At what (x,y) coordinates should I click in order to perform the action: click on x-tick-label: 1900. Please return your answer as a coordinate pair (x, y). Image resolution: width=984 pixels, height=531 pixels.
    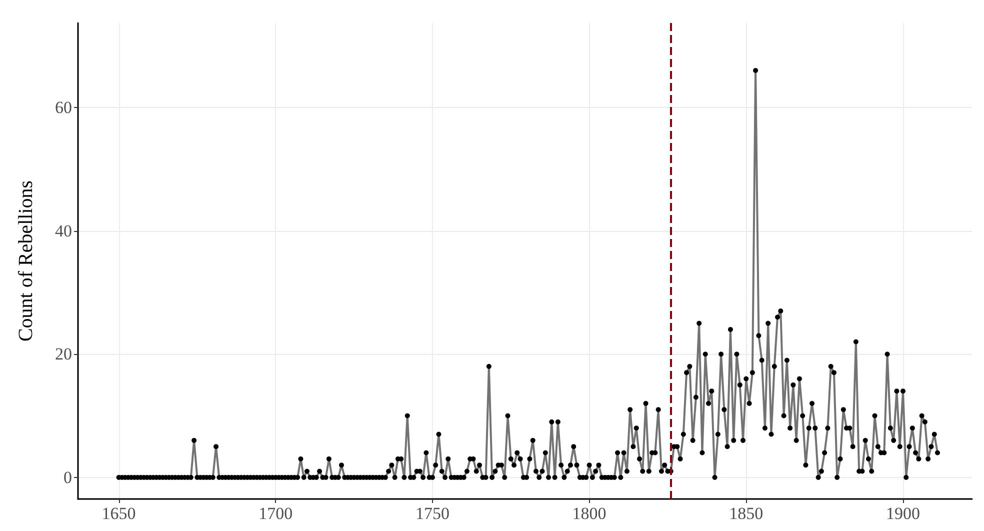
    Looking at the image, I should click on (903, 513).